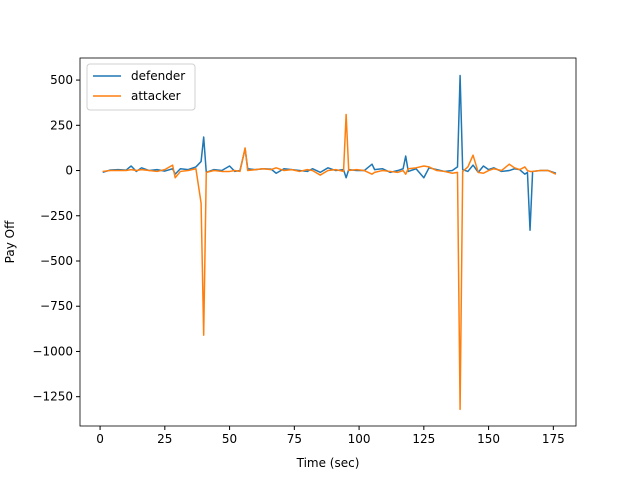 Image resolution: width=640 pixels, height=480 pixels. Describe the element at coordinates (52, 351) in the screenshot. I see `y-tick-label: −1000` at that location.